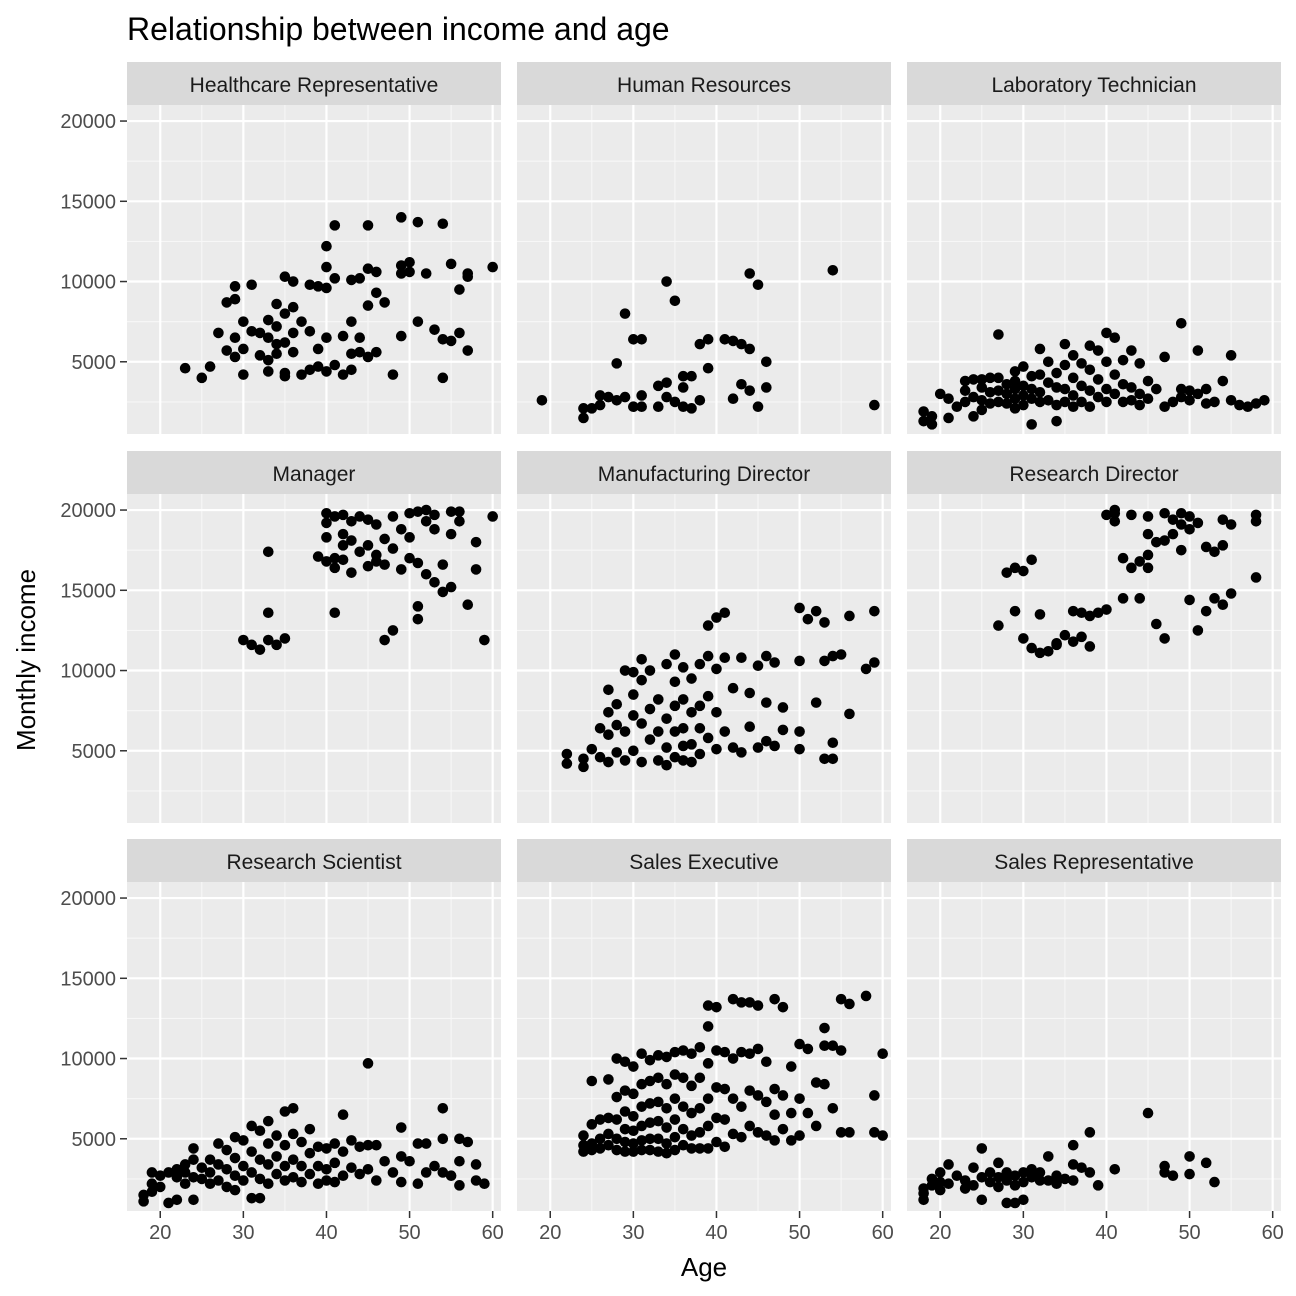 This screenshot has height=1296, width=1296. I want to click on facet-strip-label: Research Director, so click(1093, 474).